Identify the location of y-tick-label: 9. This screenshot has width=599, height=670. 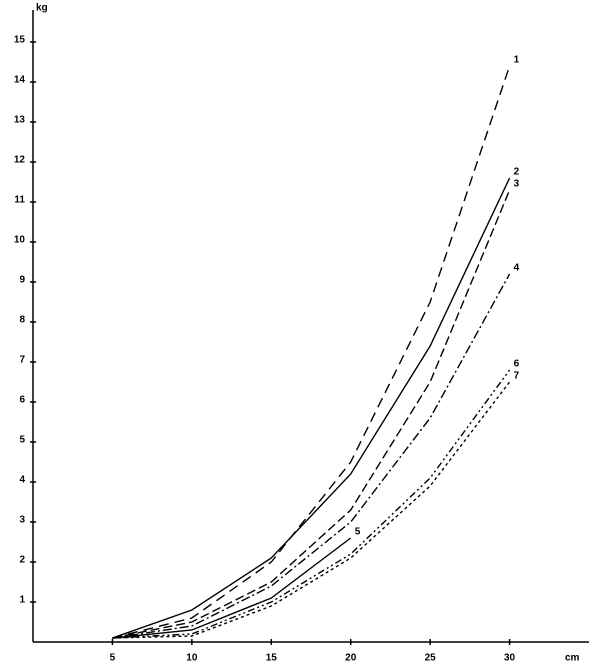
(22, 280).